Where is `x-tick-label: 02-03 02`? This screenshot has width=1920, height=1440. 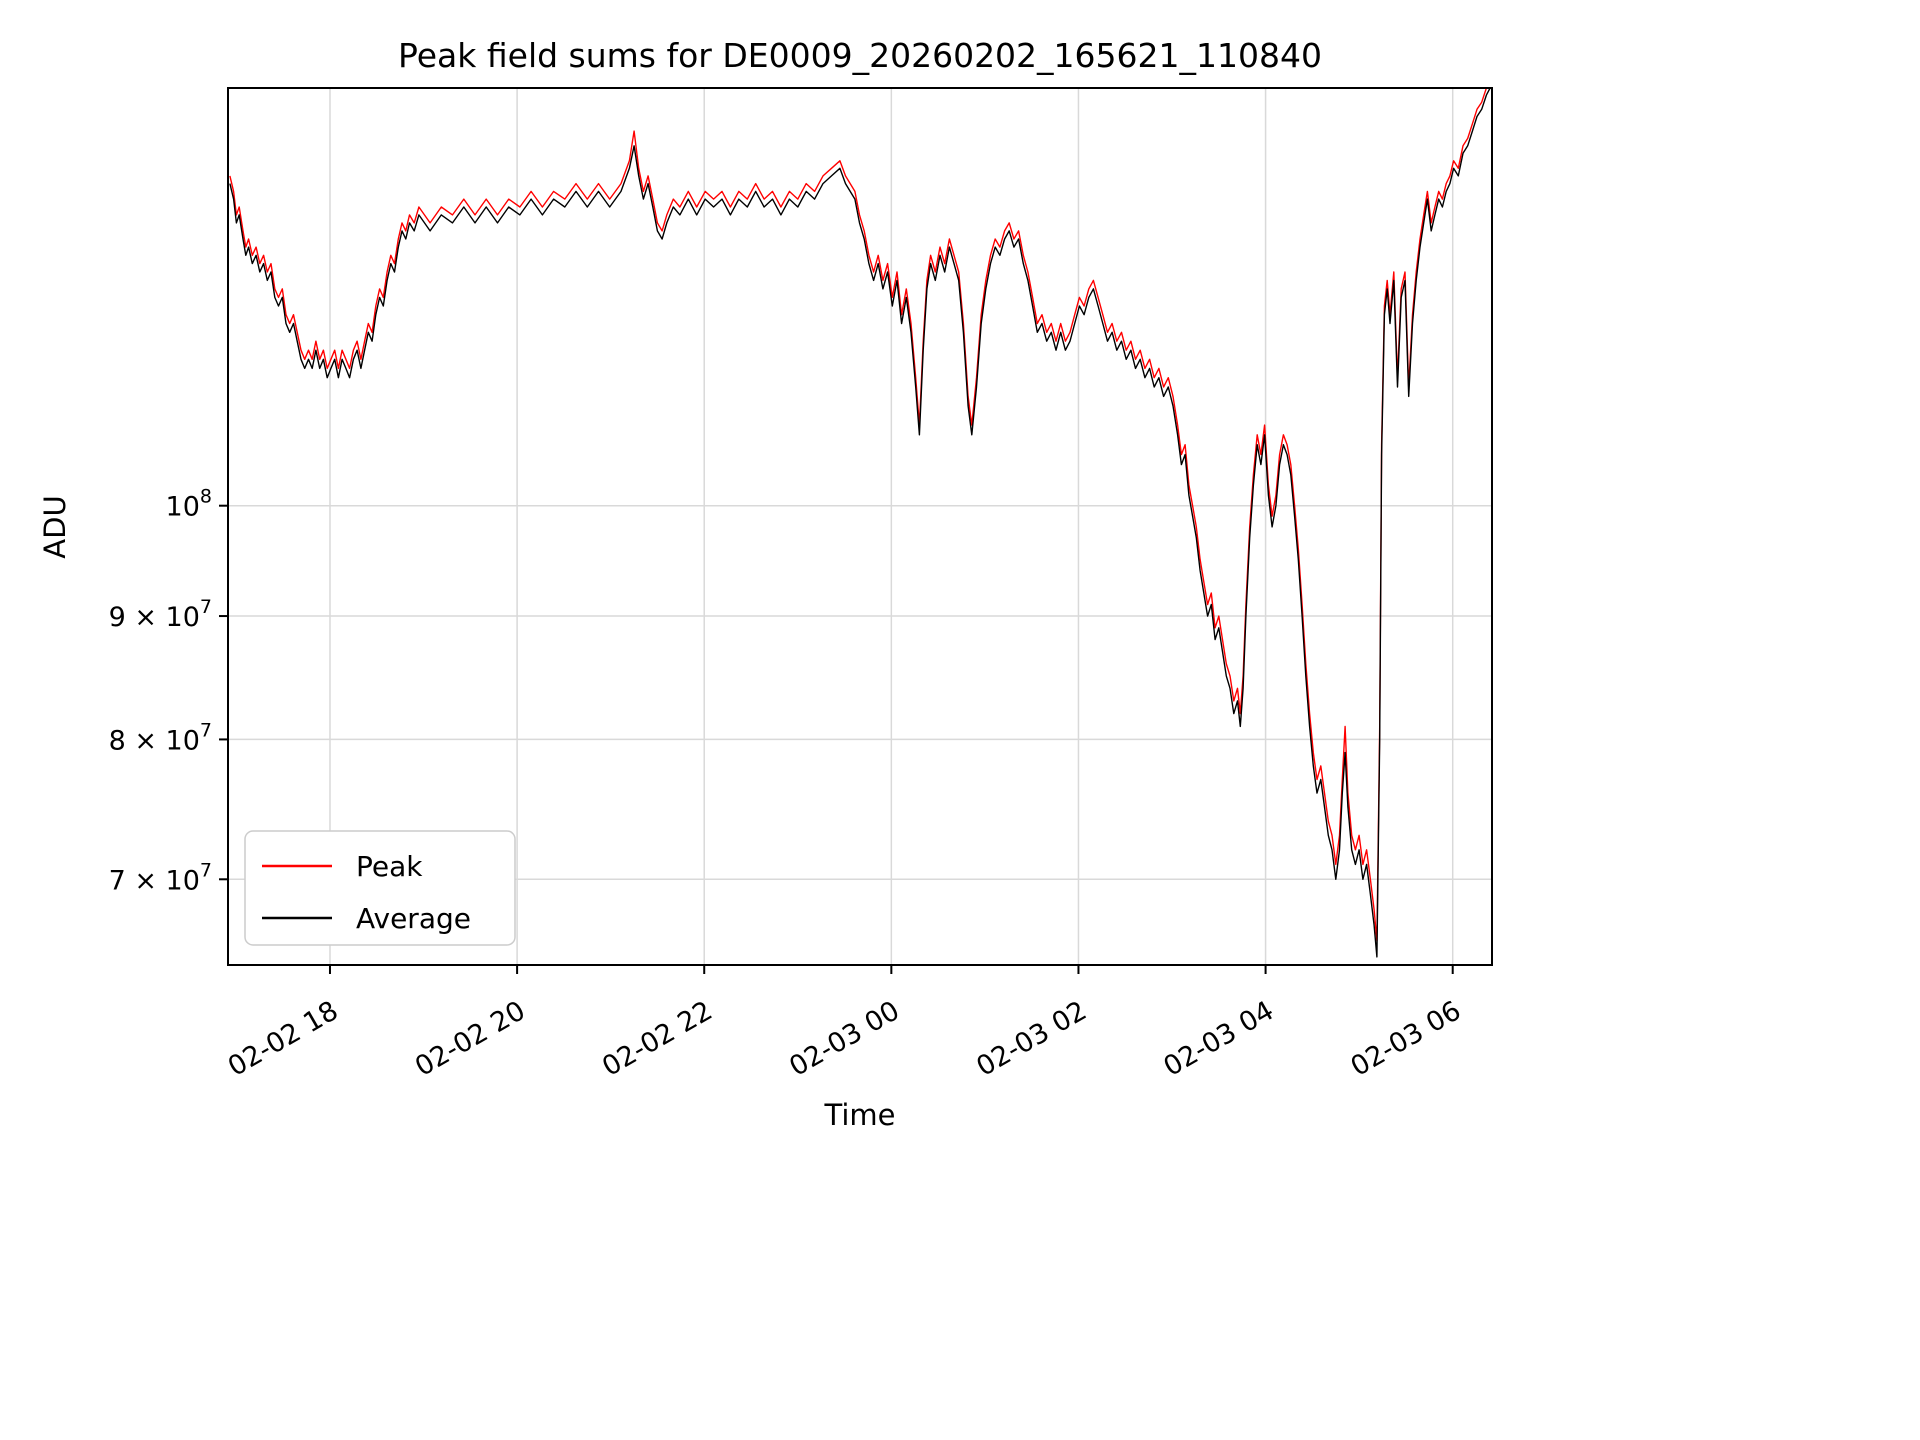
x-tick-label: 02-03 02 is located at coordinates (1031, 1039).